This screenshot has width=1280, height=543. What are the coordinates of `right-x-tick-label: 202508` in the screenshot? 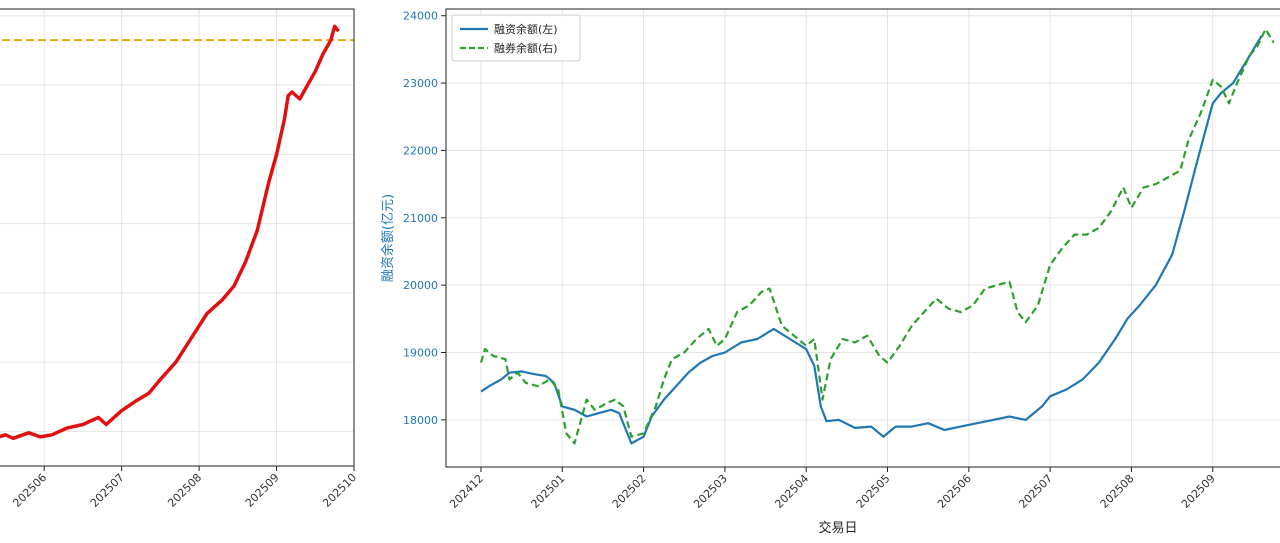 It's located at (1117, 491).